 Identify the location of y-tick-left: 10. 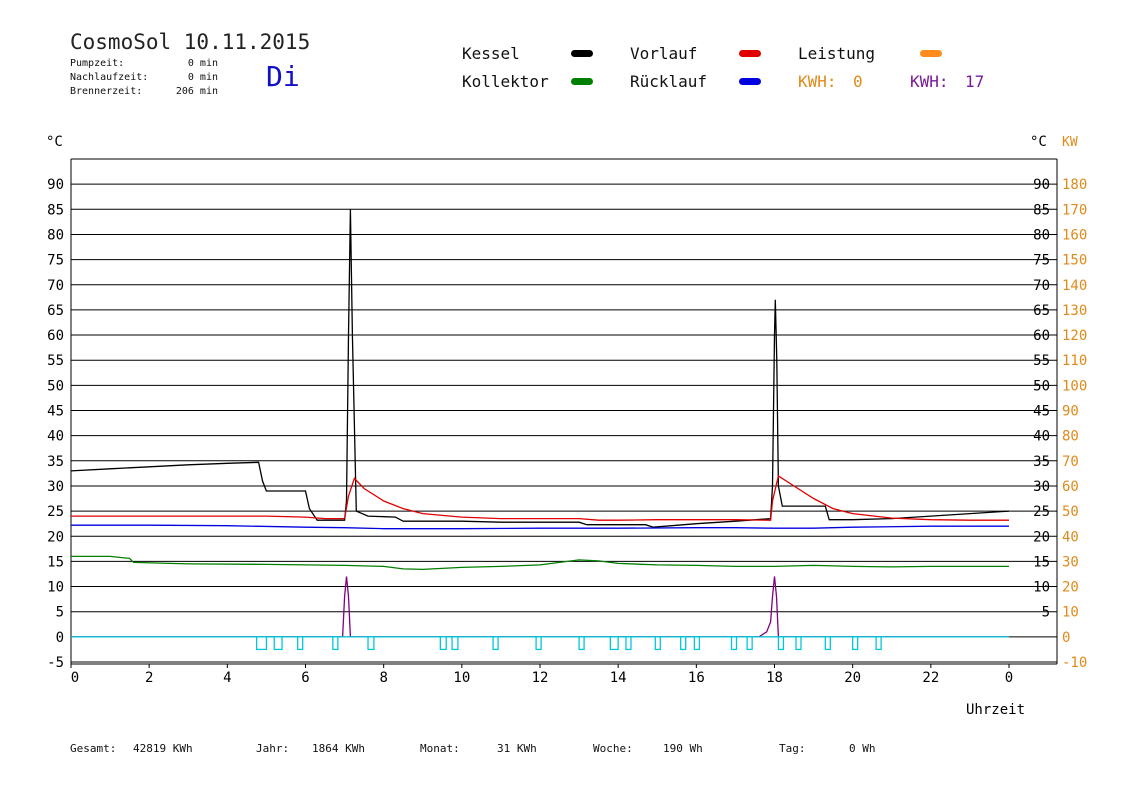
(55, 588).